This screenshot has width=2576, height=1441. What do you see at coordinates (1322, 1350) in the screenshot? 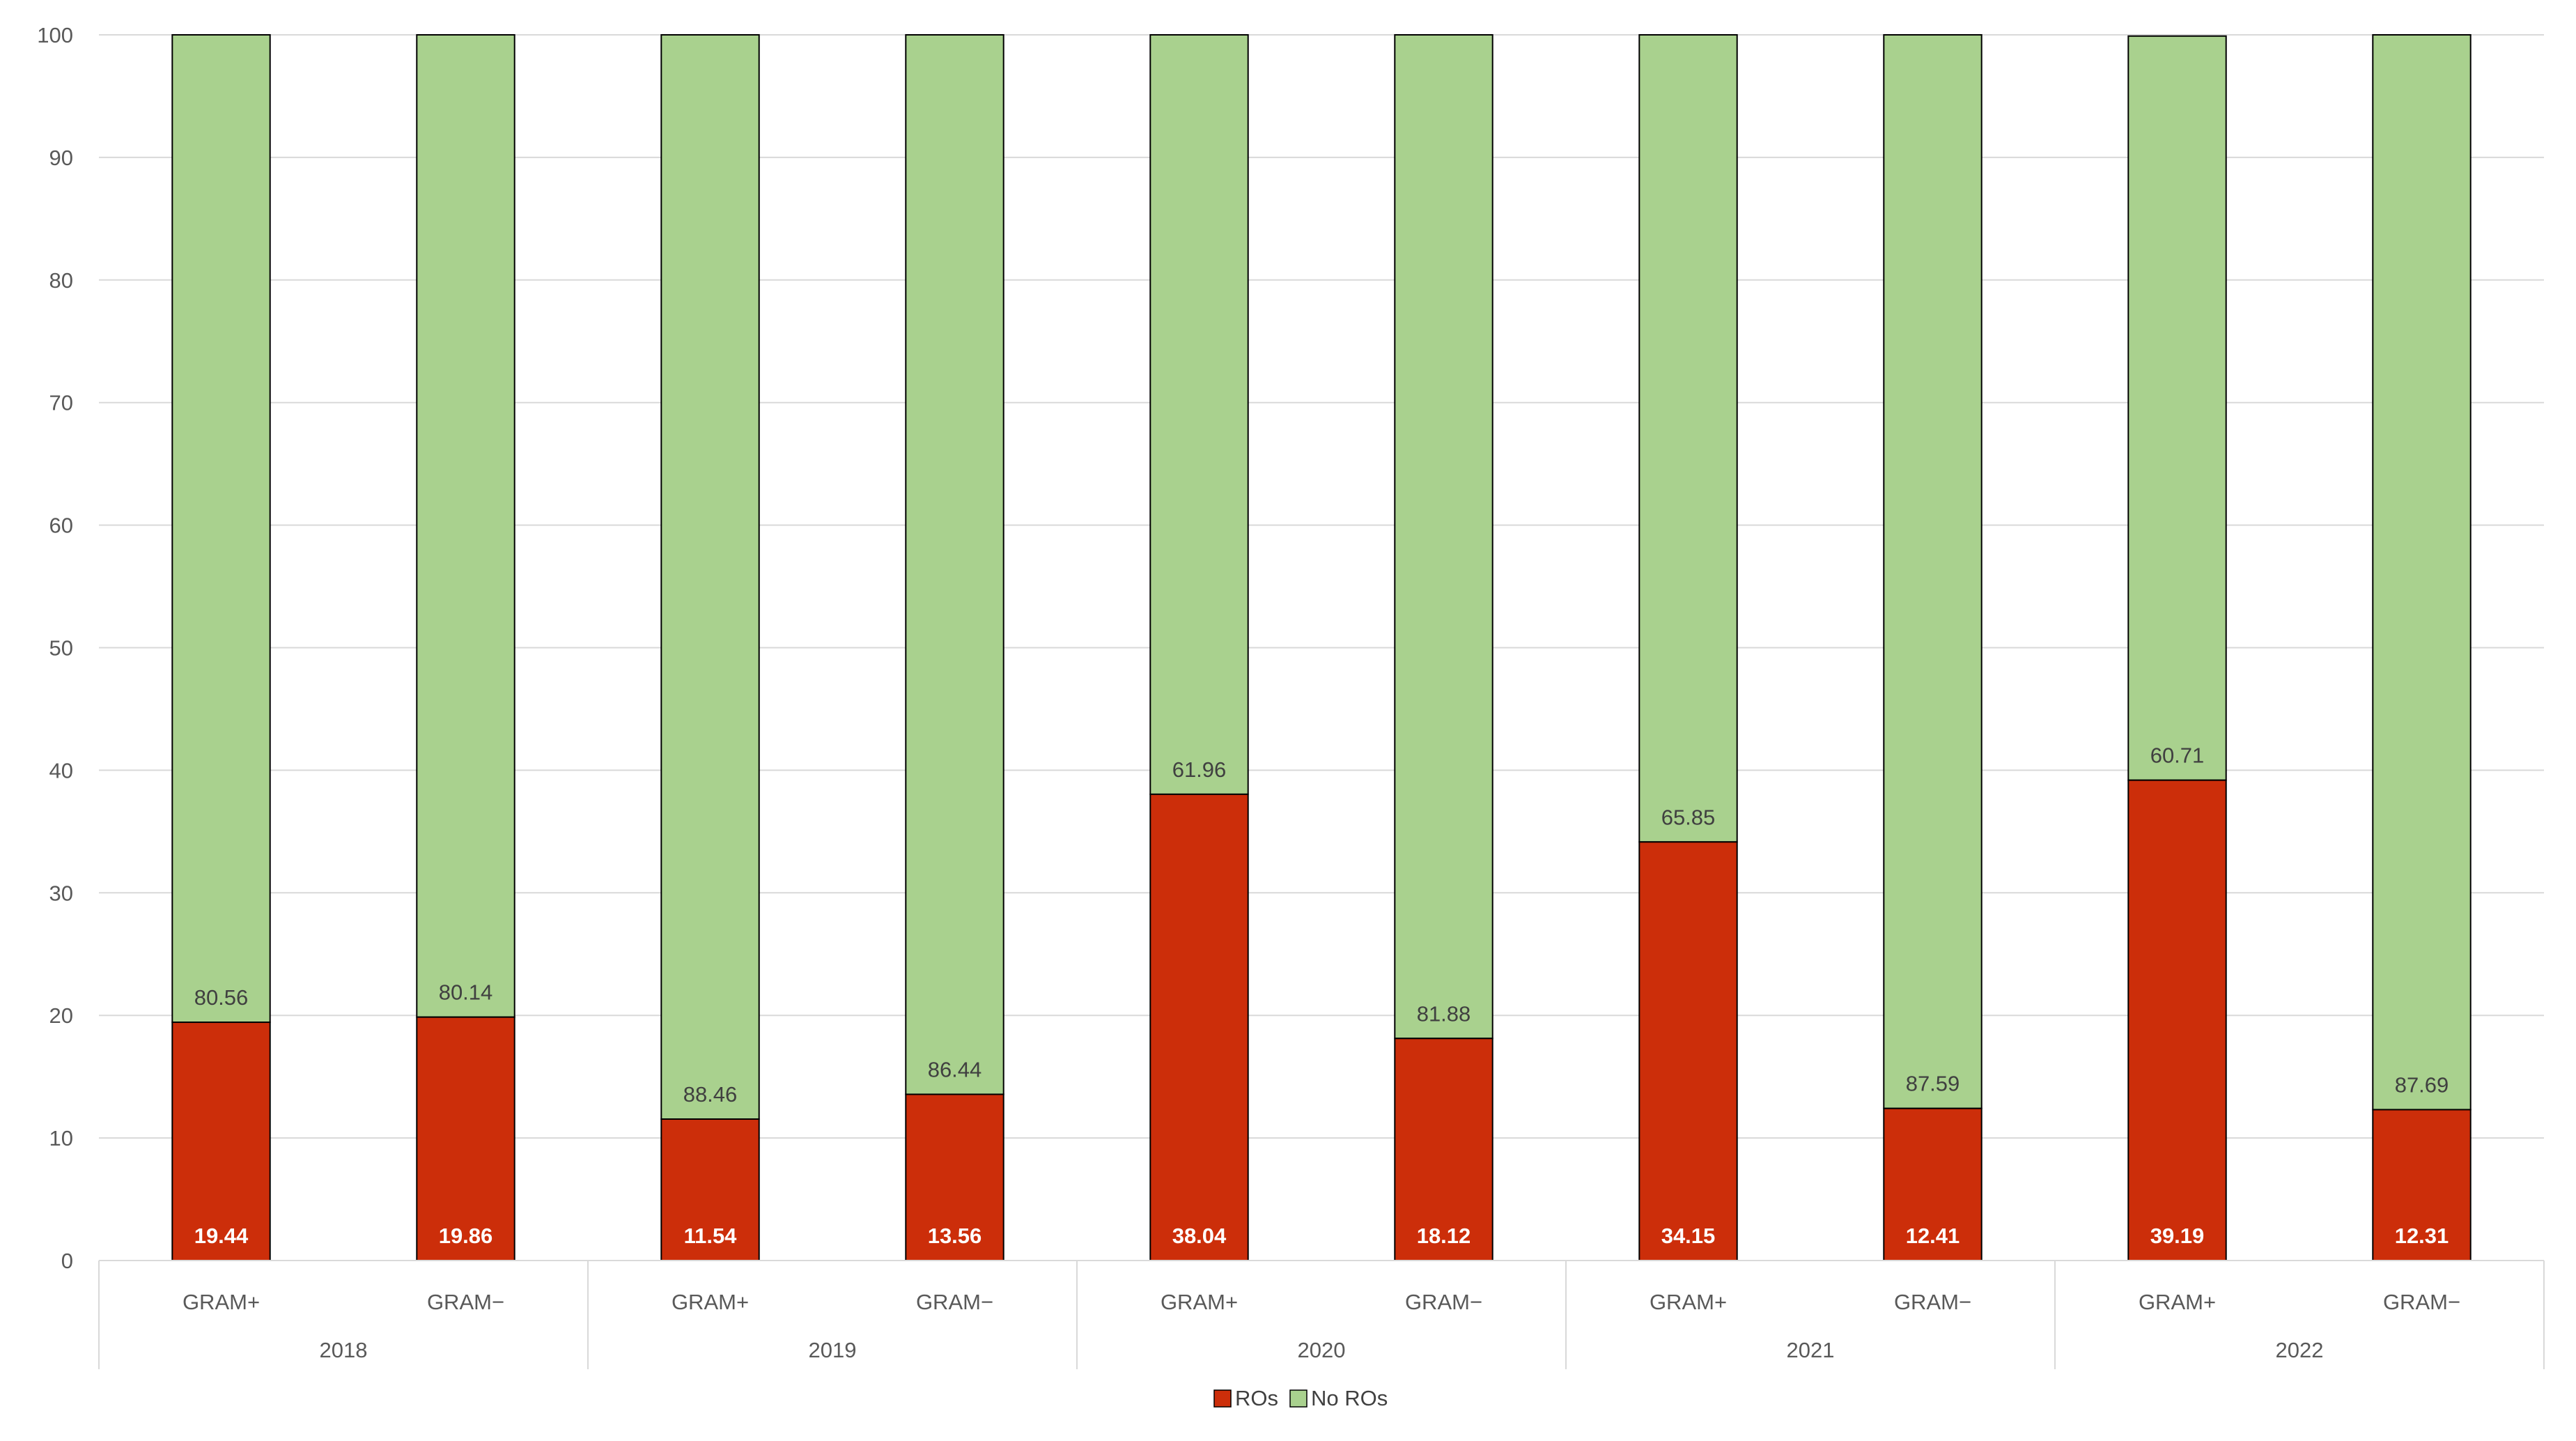
I see `x-group-label: 2020` at bounding box center [1322, 1350].